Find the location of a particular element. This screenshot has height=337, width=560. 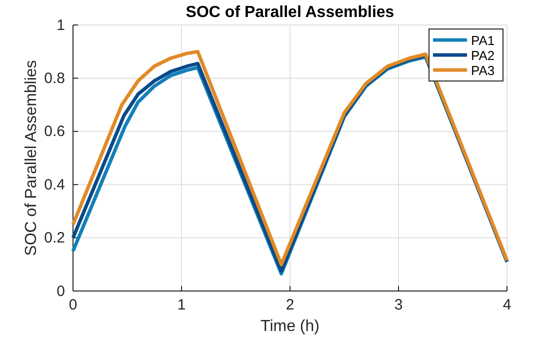

x-tick-label: 0 is located at coordinates (73, 305).